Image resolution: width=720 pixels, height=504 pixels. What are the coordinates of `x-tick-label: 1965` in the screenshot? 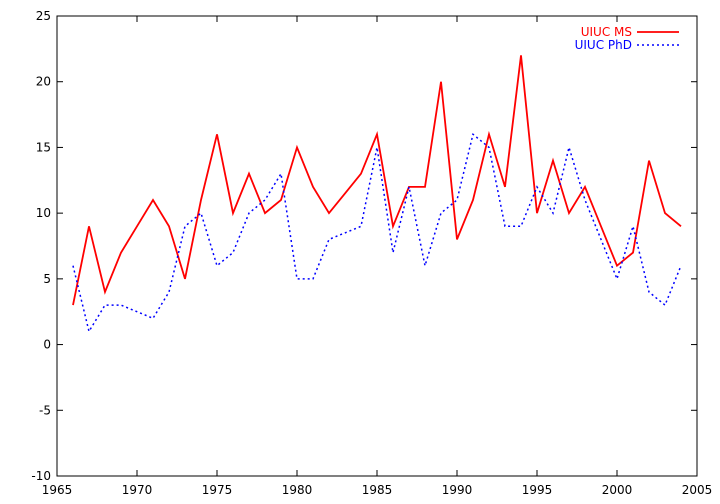 It's located at (57, 490).